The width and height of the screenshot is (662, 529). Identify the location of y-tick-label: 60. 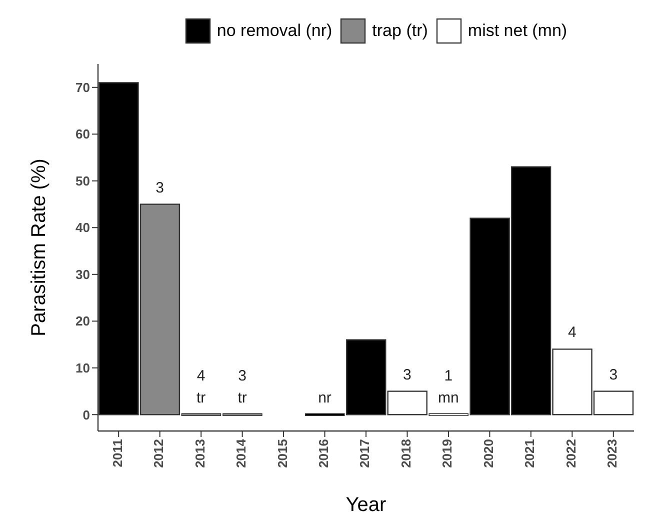
(83, 134).